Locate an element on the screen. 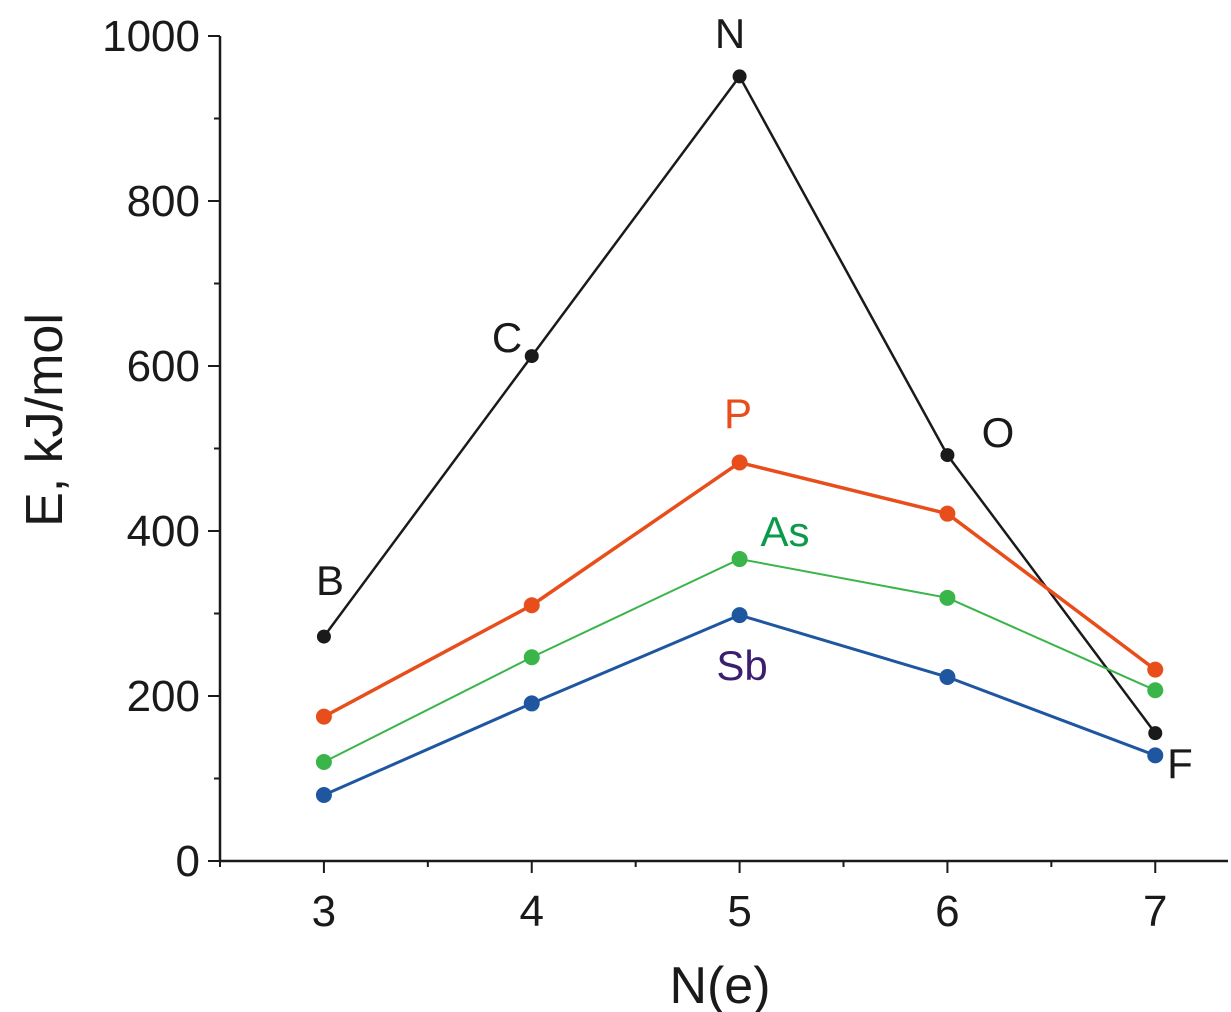 The height and width of the screenshot is (1012, 1231). point-label: N is located at coordinates (730, 33).